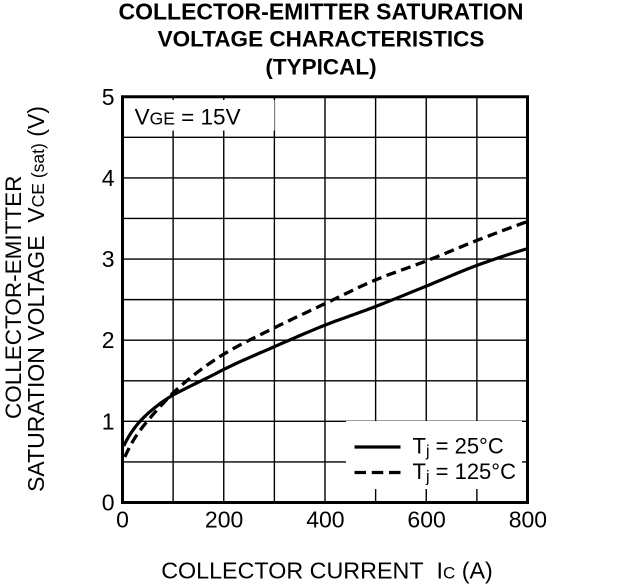 The width and height of the screenshot is (640, 586). I want to click on svg-text: 5, so click(108, 97).